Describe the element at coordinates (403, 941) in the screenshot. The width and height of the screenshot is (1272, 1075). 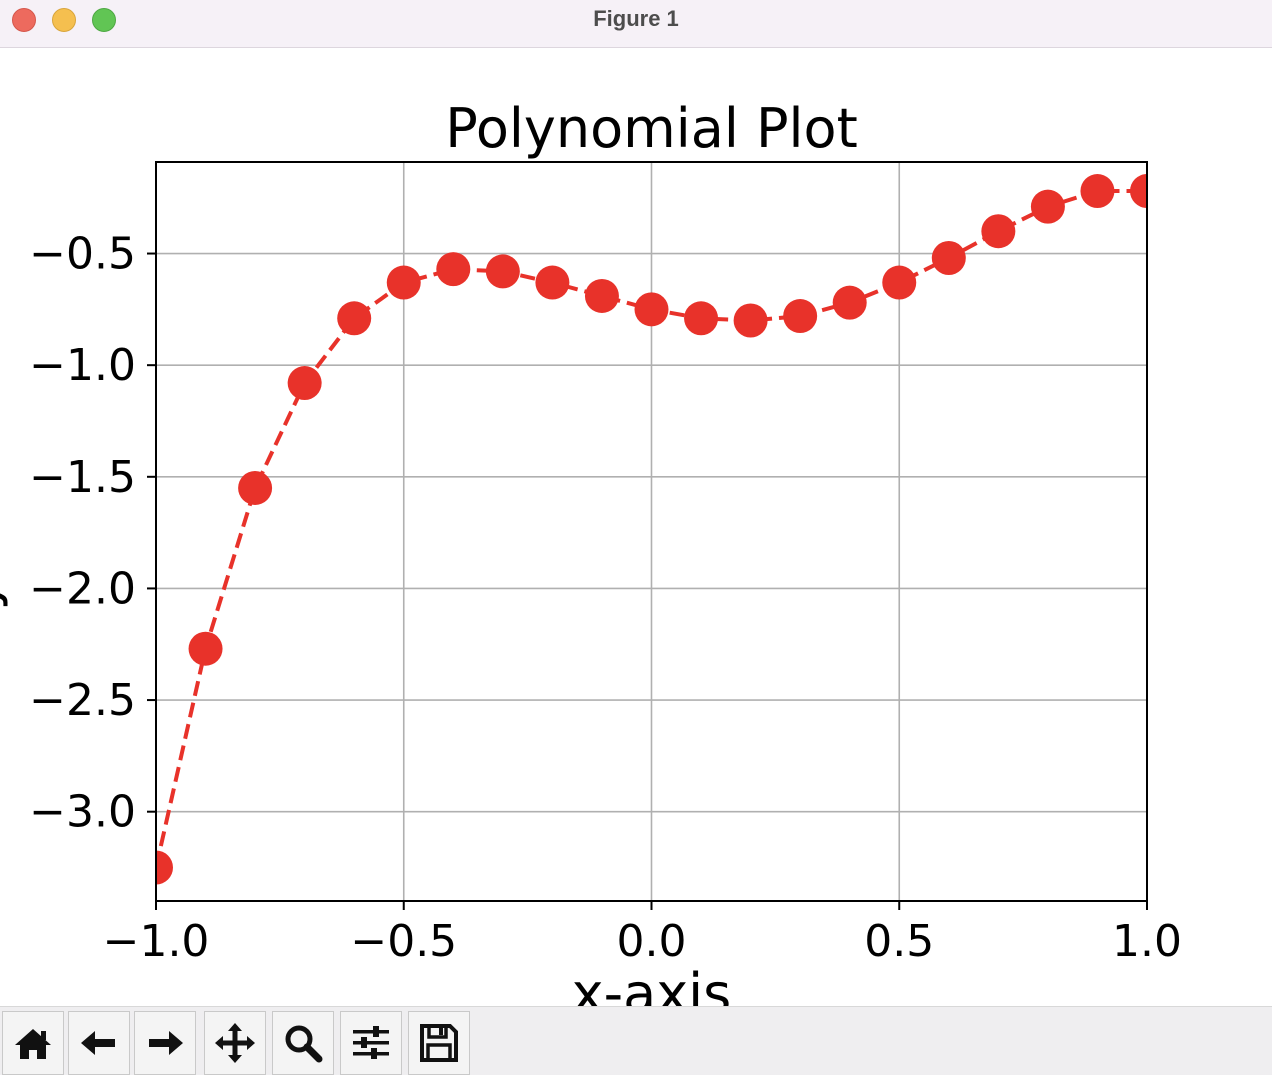
I see `x-tick-label-1: −0.5` at that location.